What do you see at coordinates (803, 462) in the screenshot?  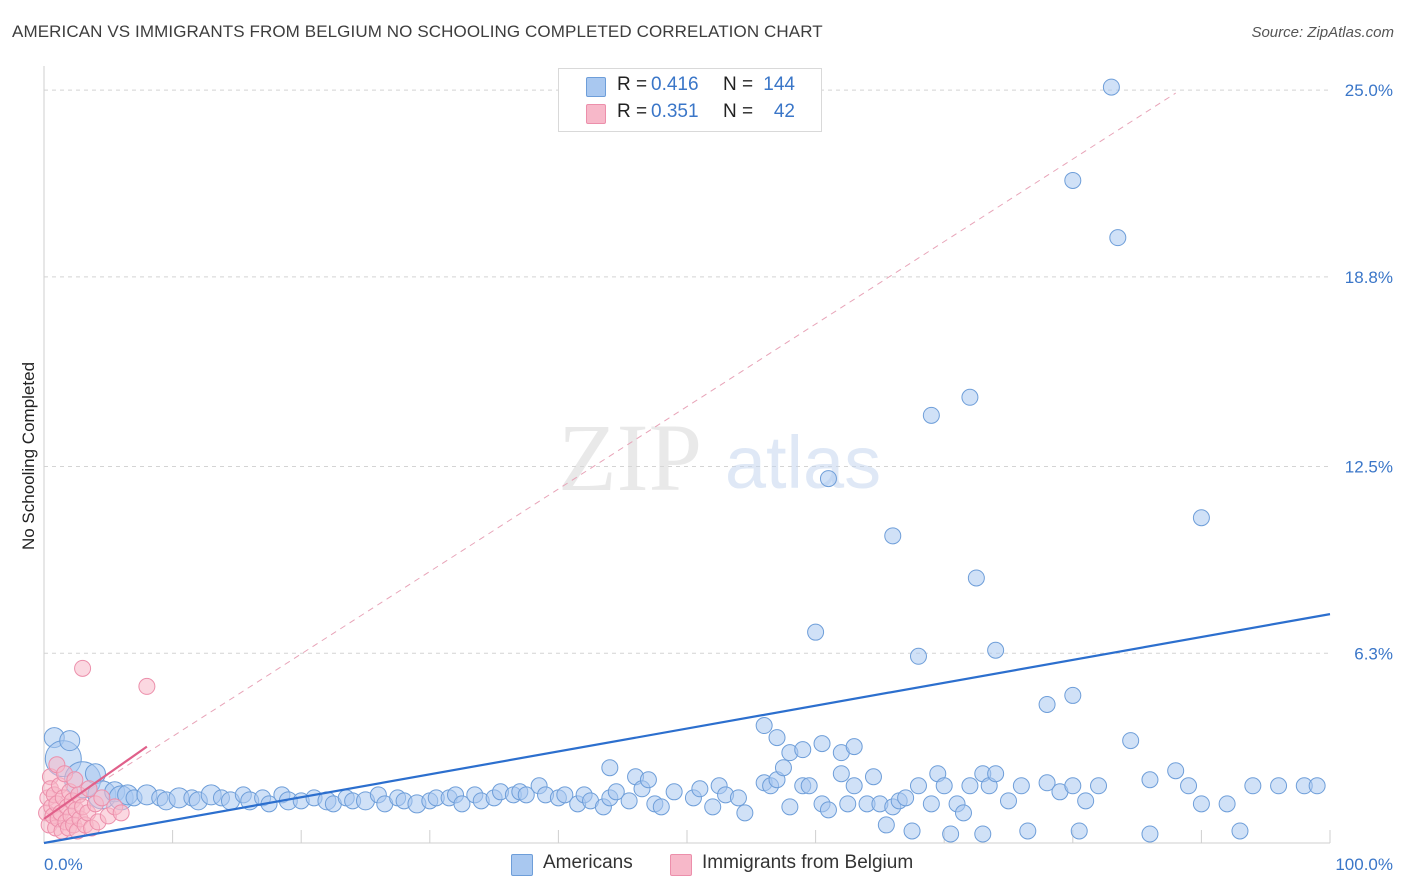 I see `watermark-atlas: atlas` at bounding box center [803, 462].